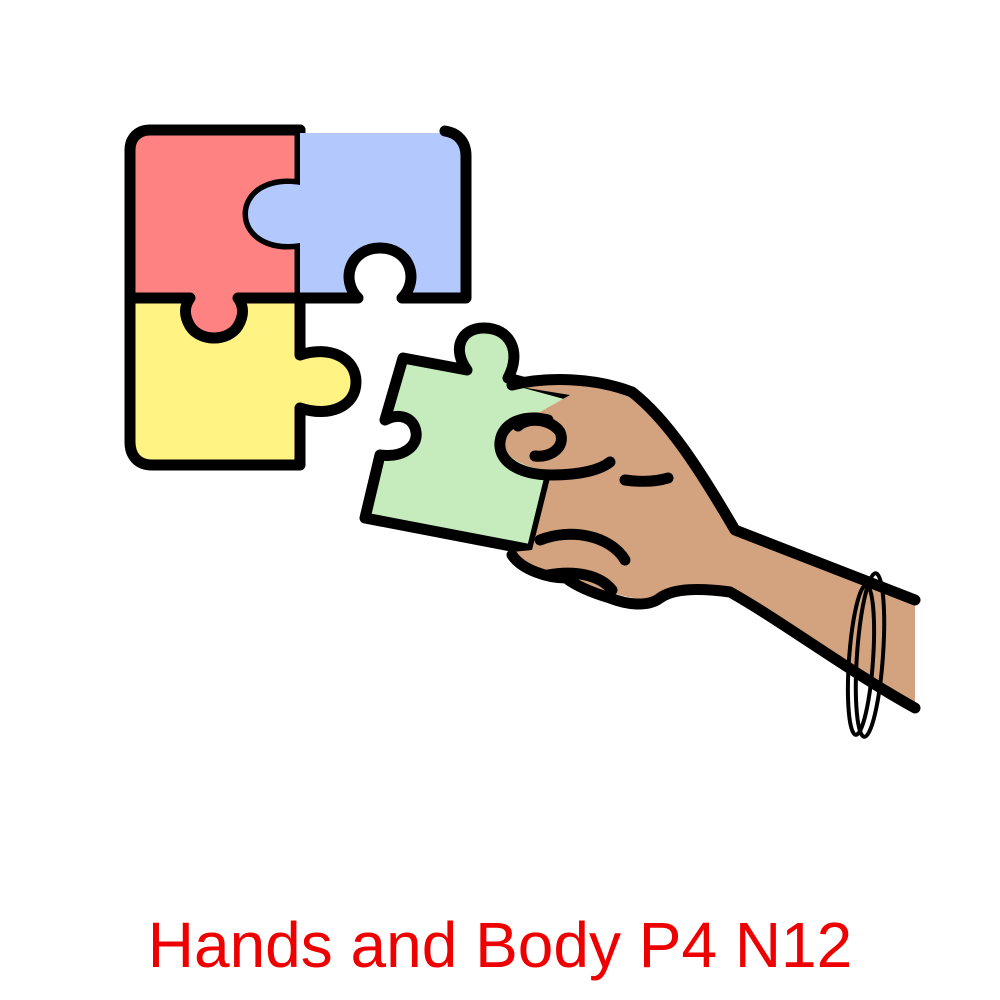 Image resolution: width=1000 pixels, height=1000 pixels. What do you see at coordinates (539, 438) in the screenshot?
I see `thumbnail-outline` at bounding box center [539, 438].